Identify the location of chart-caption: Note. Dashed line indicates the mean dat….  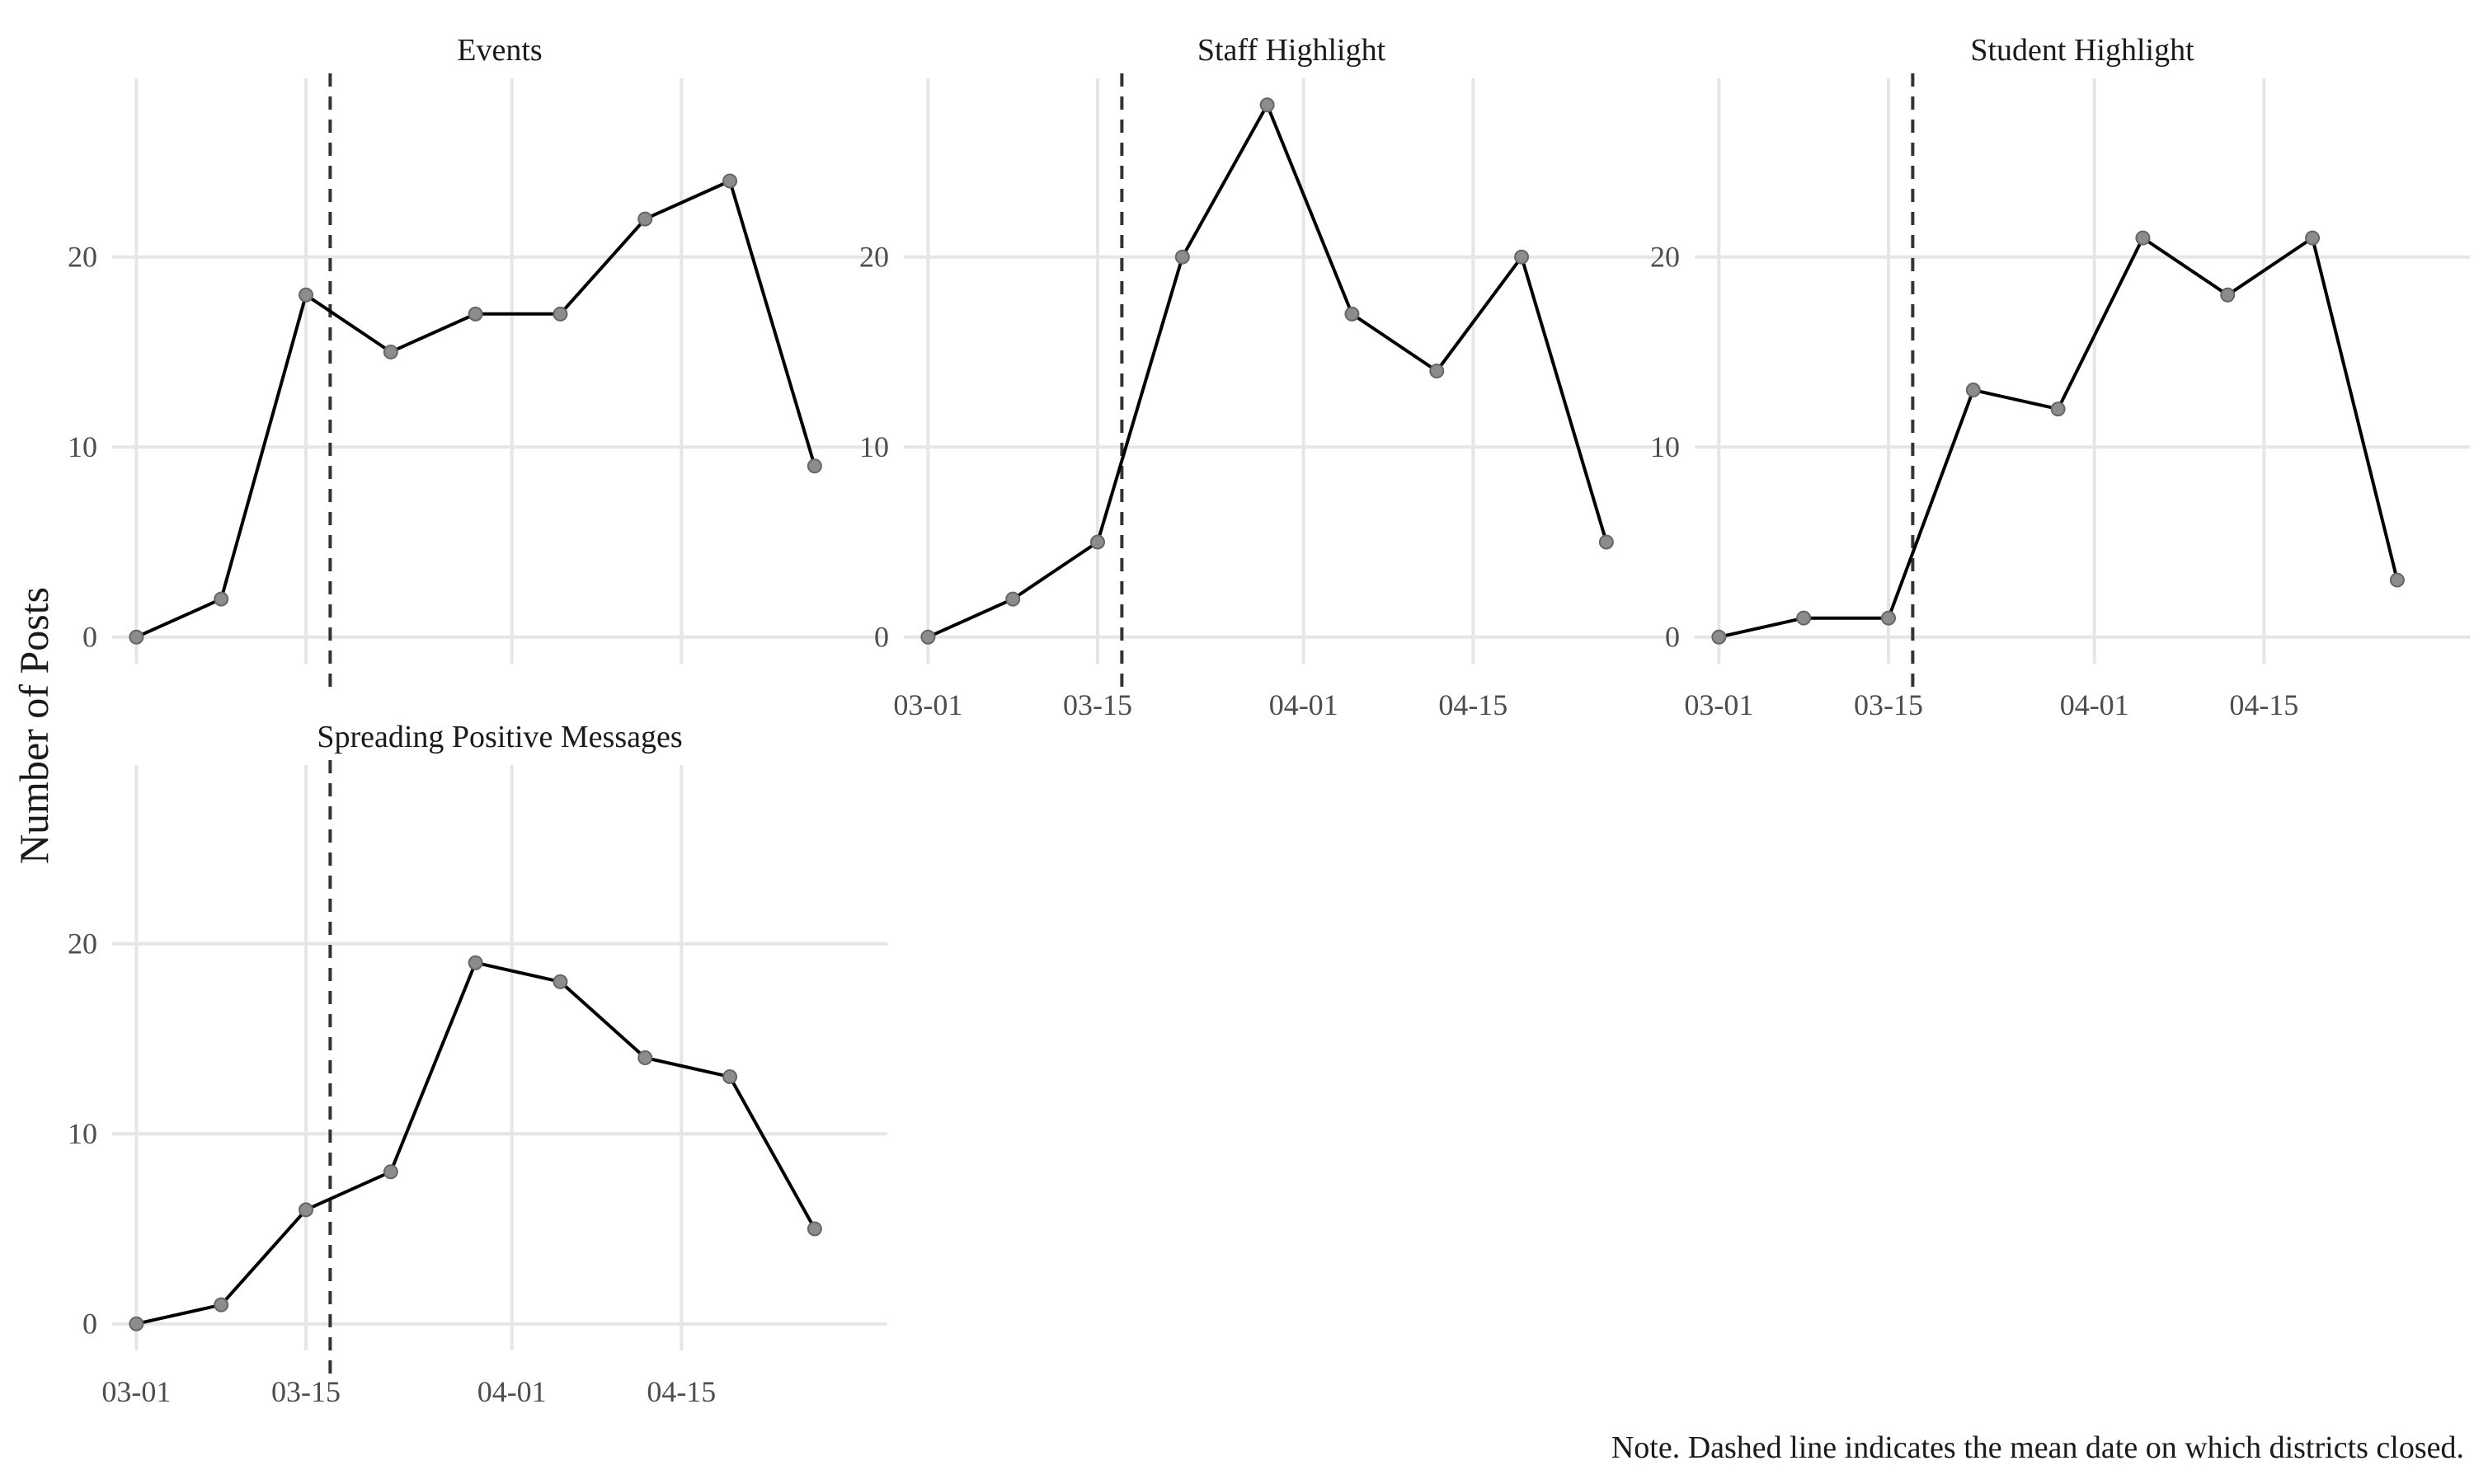
(2037, 1447).